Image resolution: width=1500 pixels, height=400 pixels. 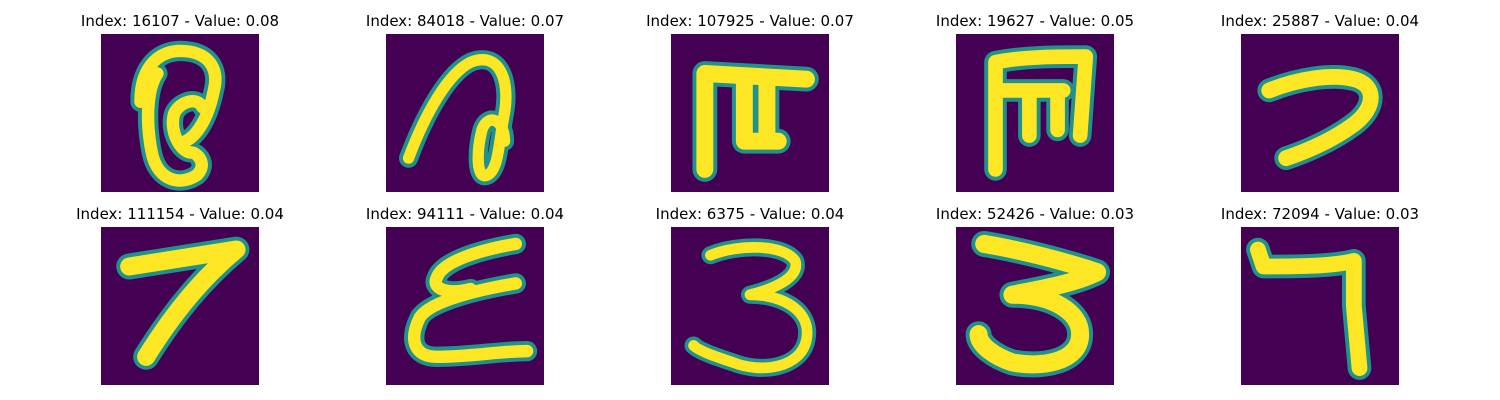 What do you see at coordinates (180, 214) in the screenshot?
I see `panel-title: Index: 111154 - Value: 0.04` at bounding box center [180, 214].